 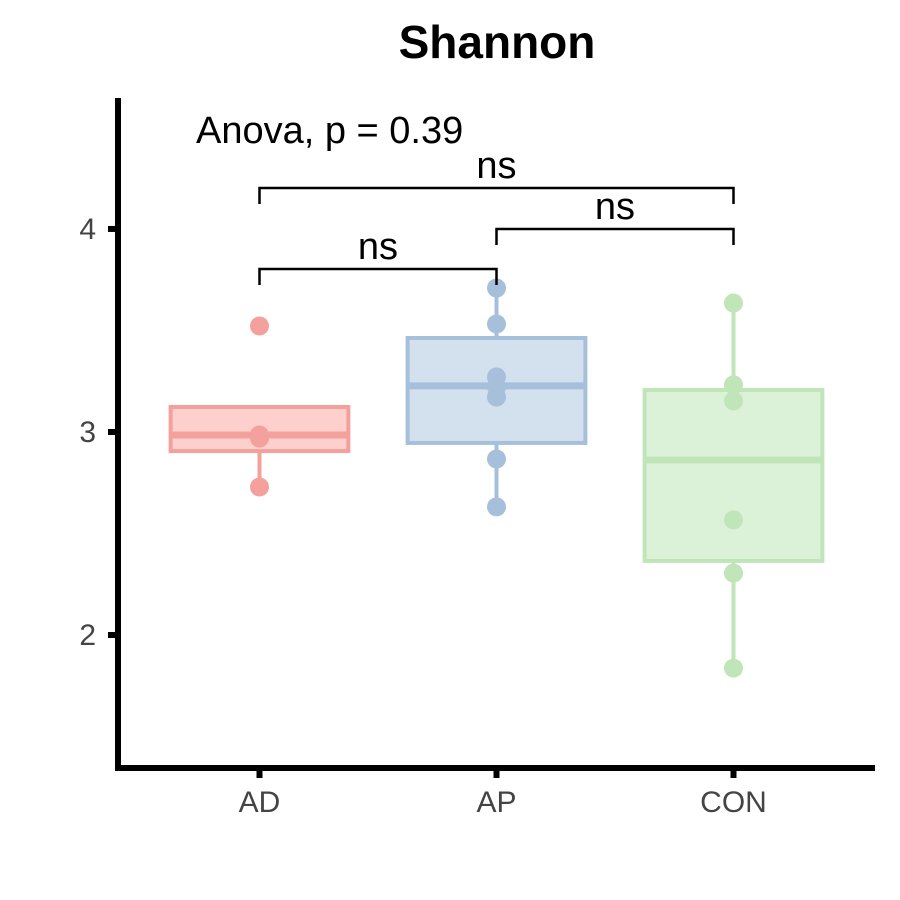 What do you see at coordinates (260, 802) in the screenshot?
I see `x-tick-label: AD` at bounding box center [260, 802].